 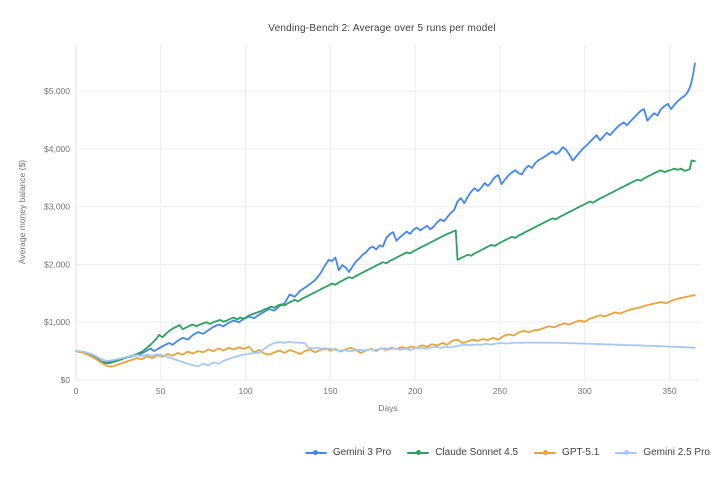 I want to click on x-tick-label: 200, so click(x=415, y=391).